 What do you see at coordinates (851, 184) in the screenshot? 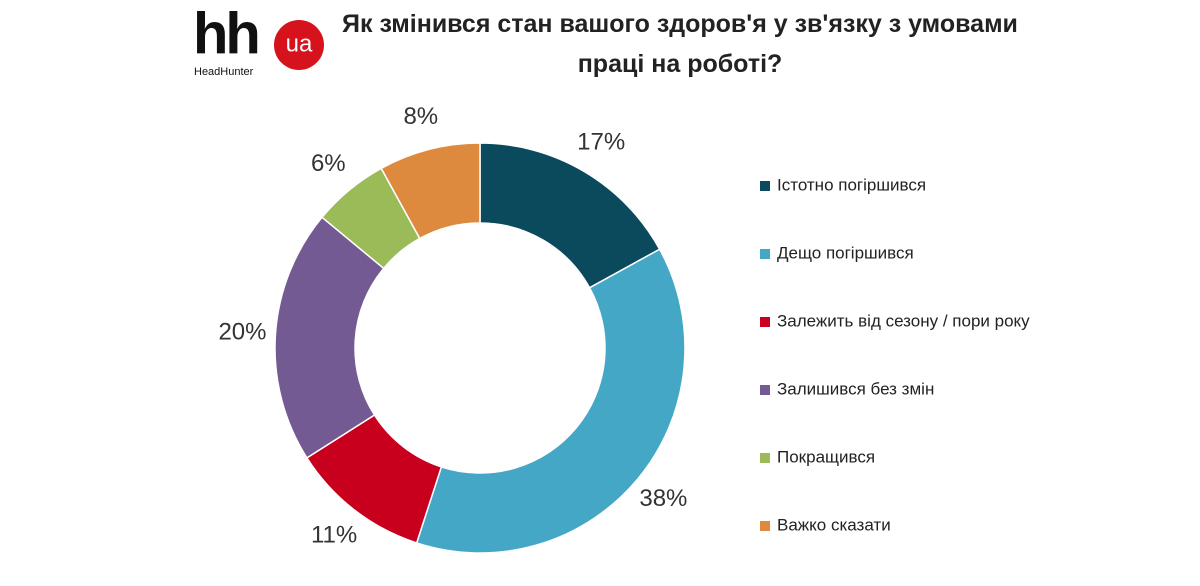
I see `legend-label: Істотно погіршився` at bounding box center [851, 184].